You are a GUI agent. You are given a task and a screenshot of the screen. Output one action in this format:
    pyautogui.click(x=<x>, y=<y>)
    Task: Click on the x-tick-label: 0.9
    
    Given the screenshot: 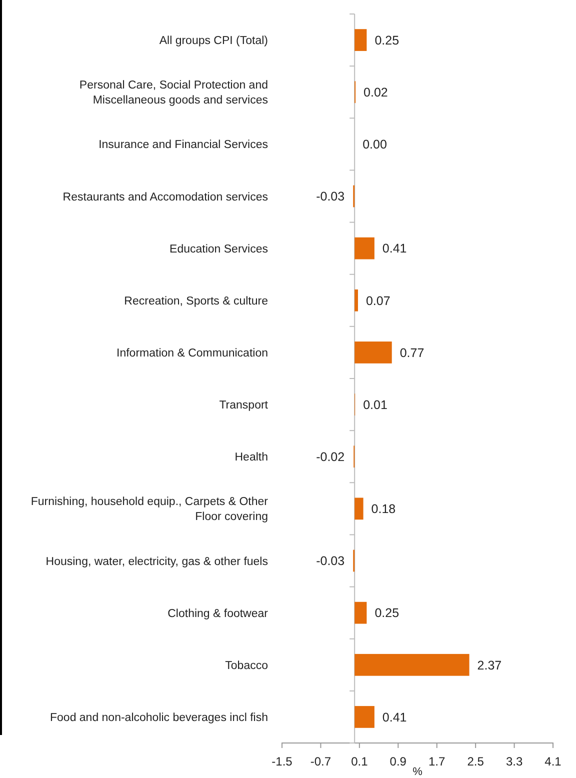 What is the action you would take?
    pyautogui.click(x=398, y=761)
    